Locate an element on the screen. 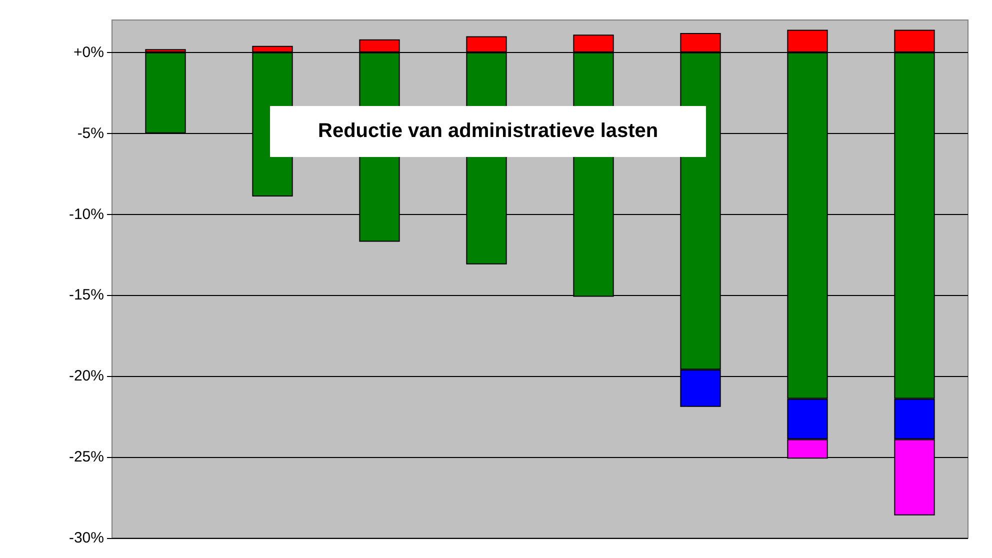  y-tick-label: -25% is located at coordinates (86, 457).